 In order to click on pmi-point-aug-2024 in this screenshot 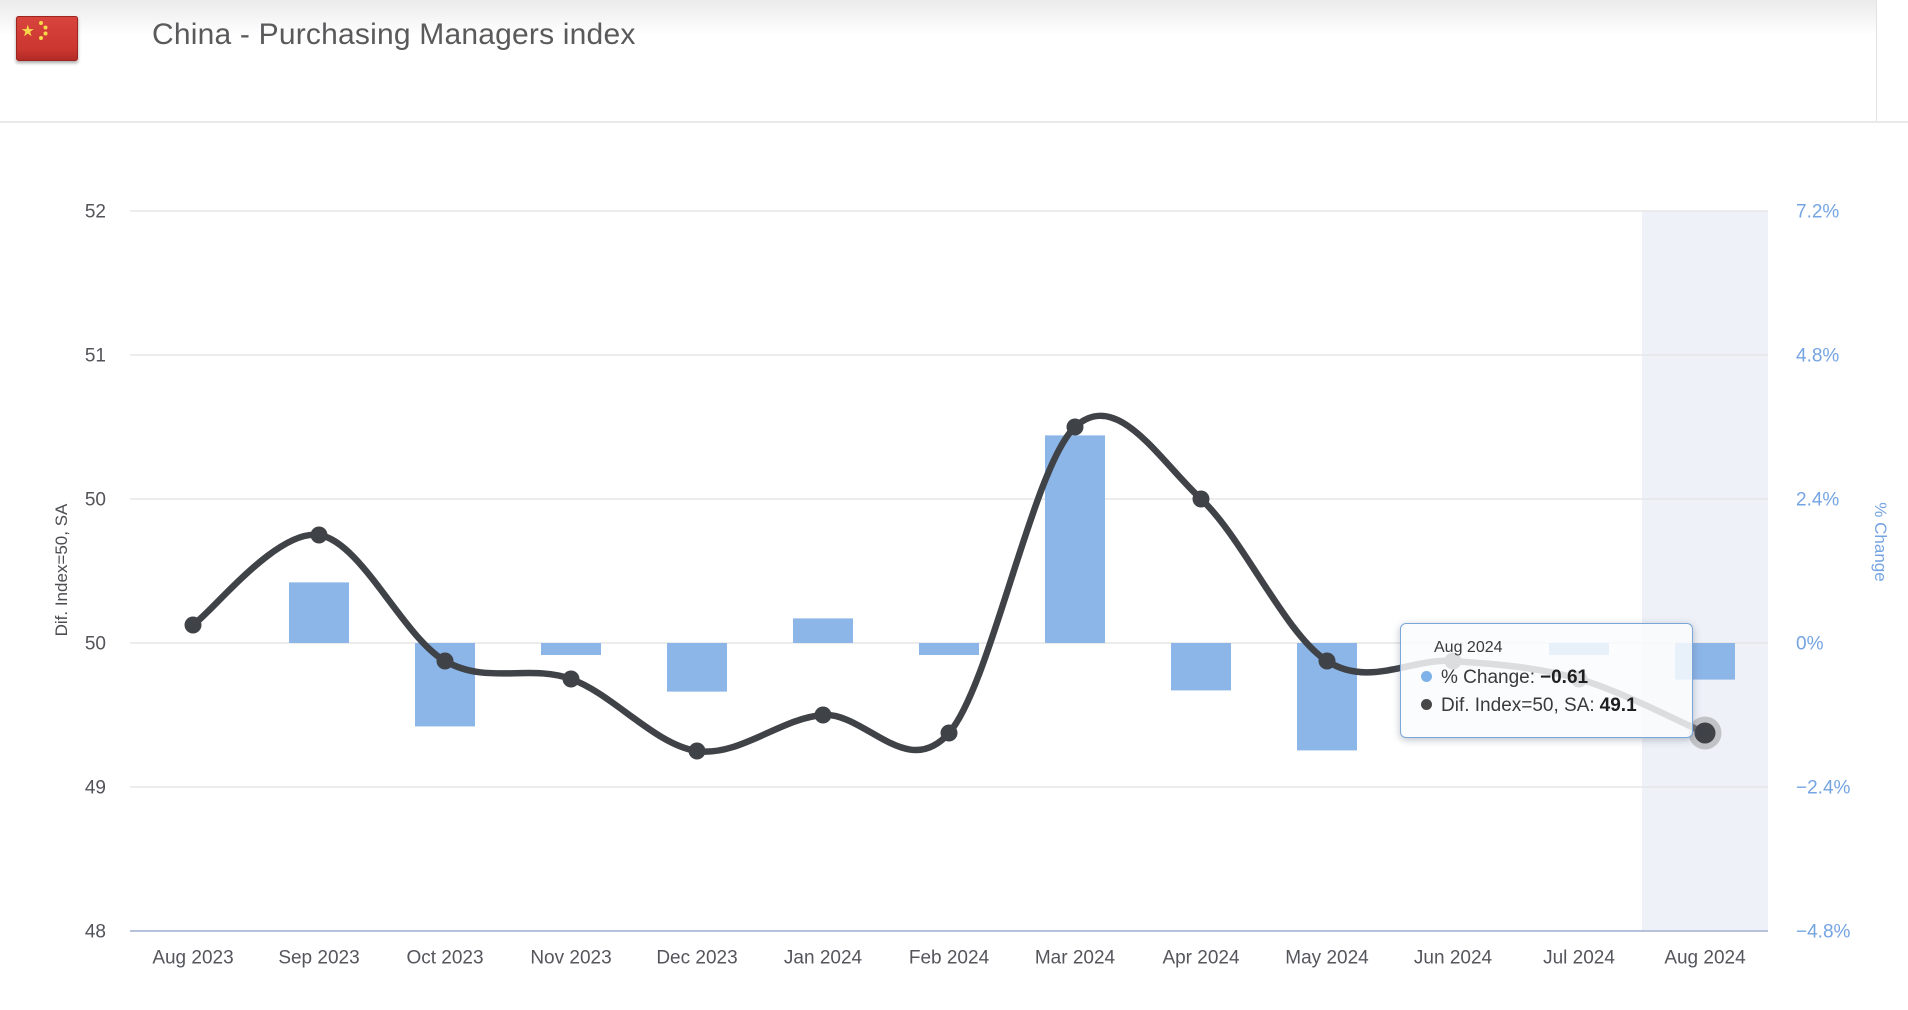, I will do `click(1705, 733)`.